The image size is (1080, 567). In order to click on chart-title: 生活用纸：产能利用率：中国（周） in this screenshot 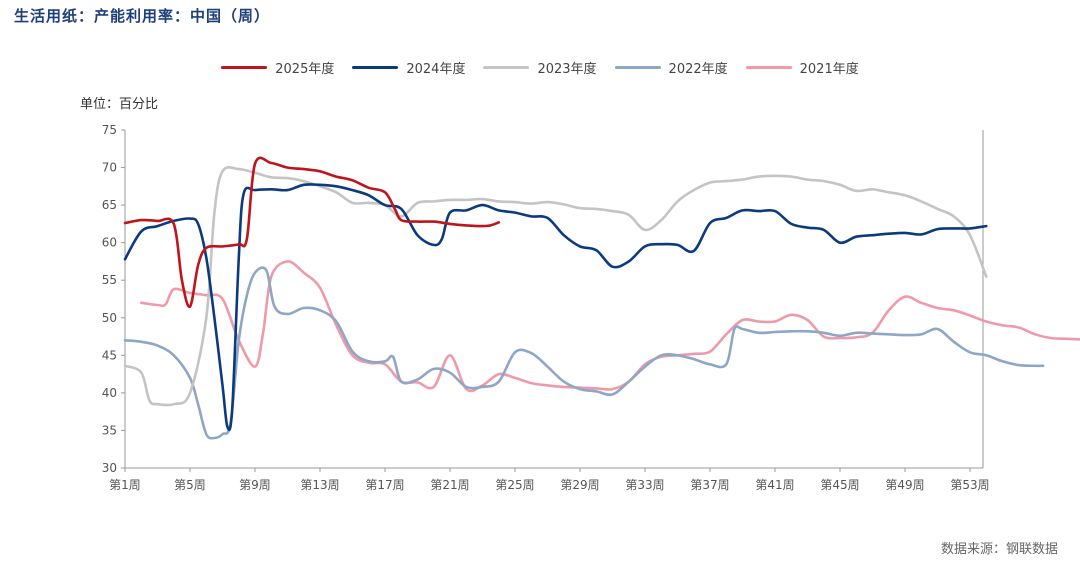, I will do `click(142, 16)`.